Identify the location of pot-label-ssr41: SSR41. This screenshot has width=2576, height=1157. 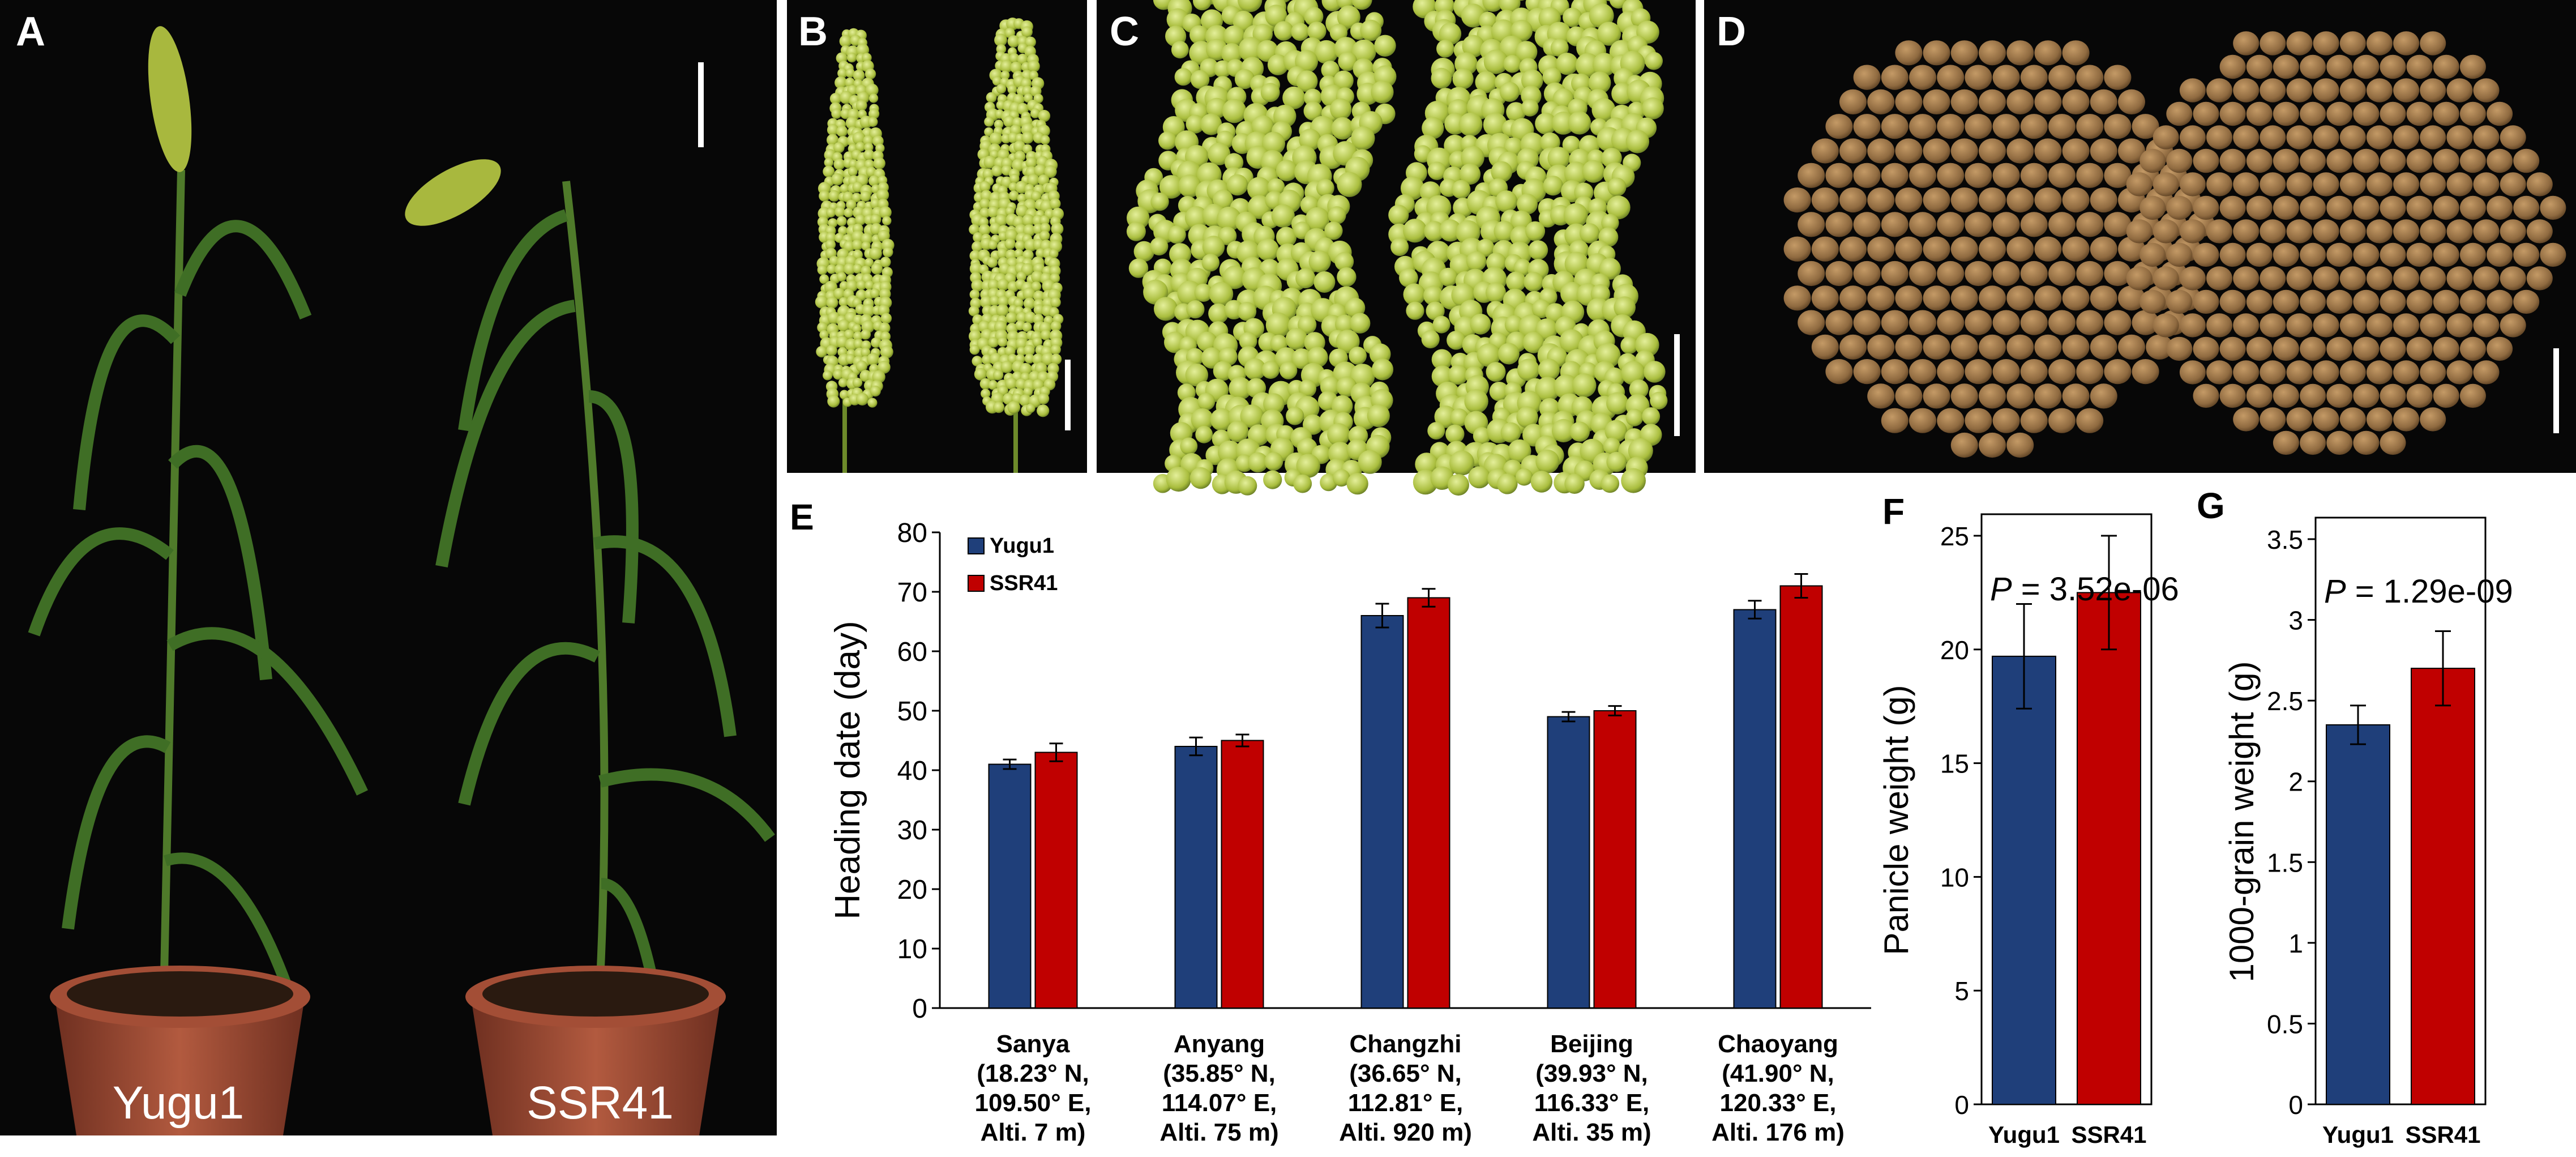
(600, 1103).